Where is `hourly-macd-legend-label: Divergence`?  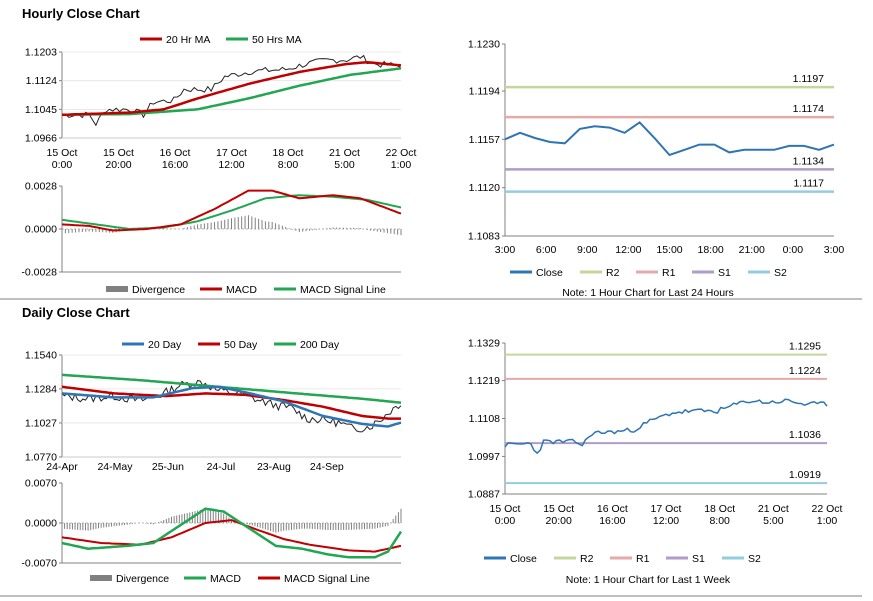 hourly-macd-legend-label: Divergence is located at coordinates (158, 290).